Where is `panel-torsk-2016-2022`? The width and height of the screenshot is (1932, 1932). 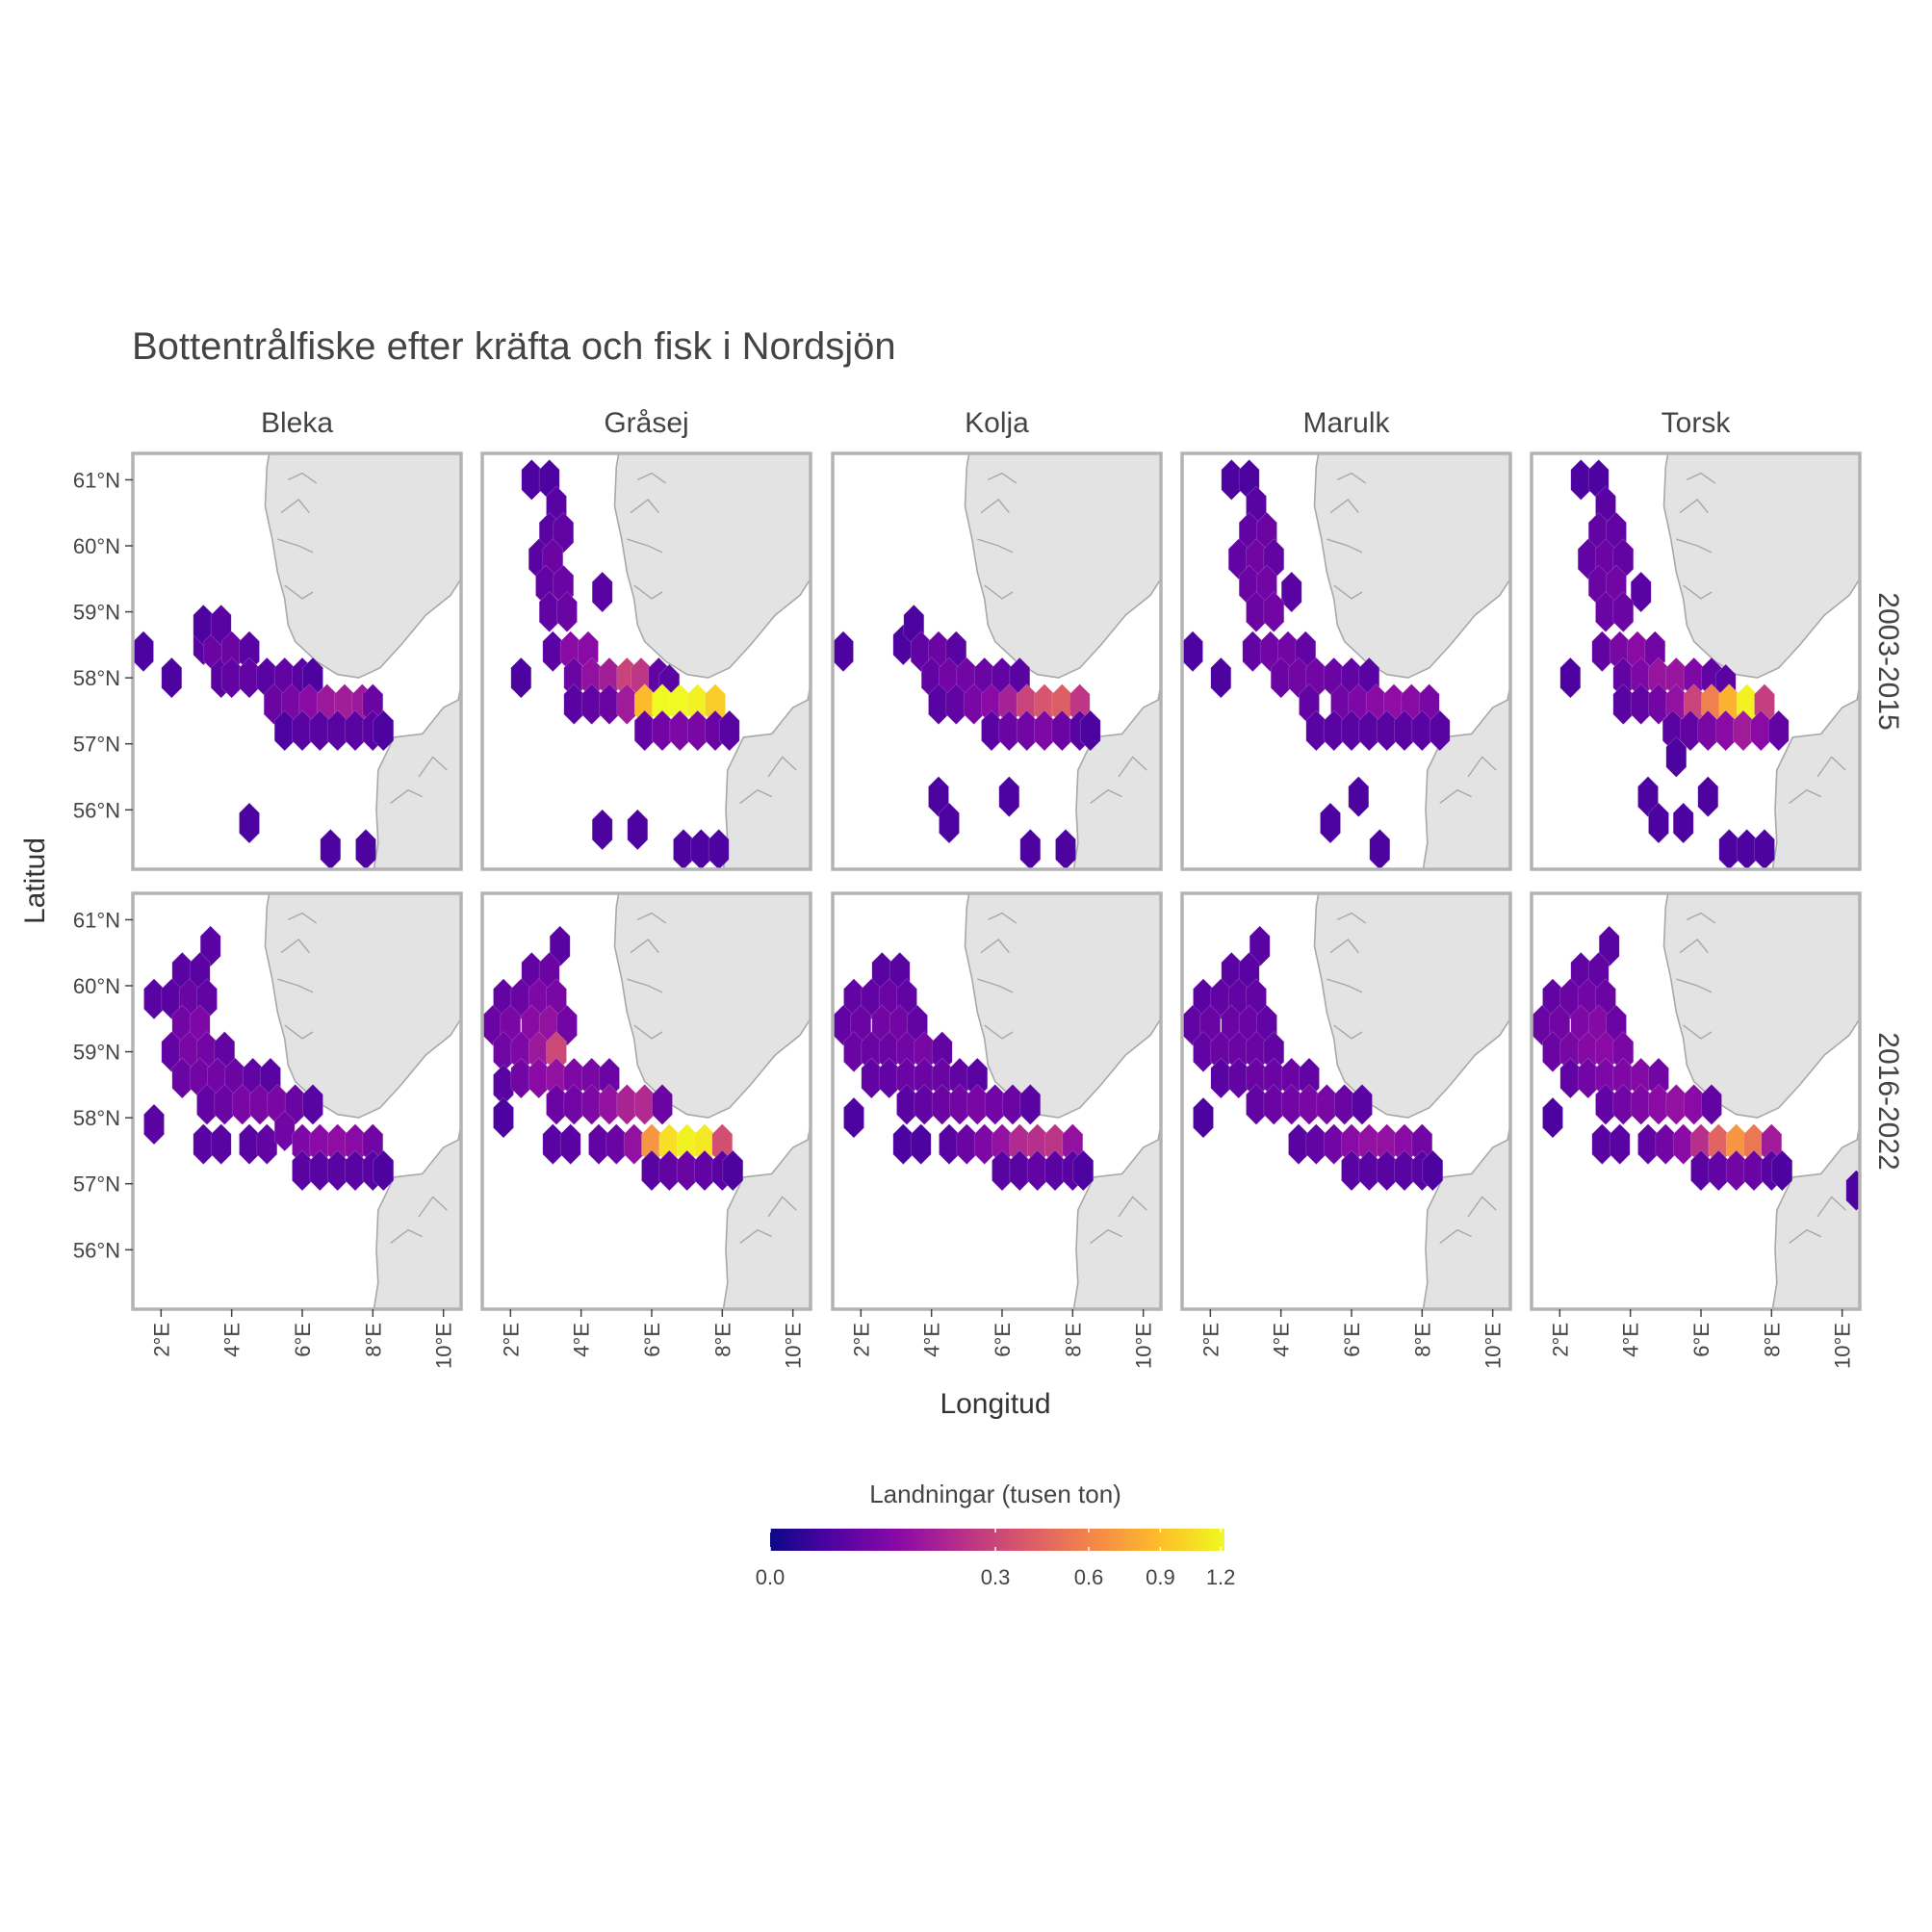
panel-torsk-2016-2022 is located at coordinates (1696, 1101).